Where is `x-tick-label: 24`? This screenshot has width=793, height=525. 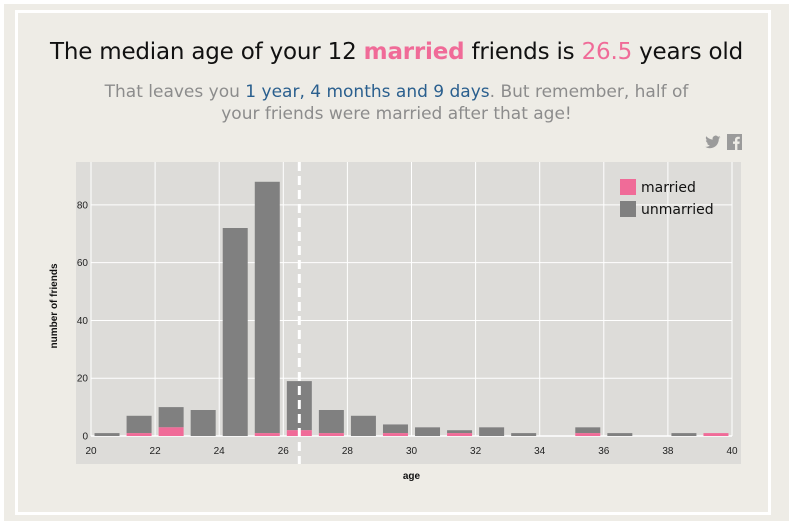 x-tick-label: 24 is located at coordinates (220, 451).